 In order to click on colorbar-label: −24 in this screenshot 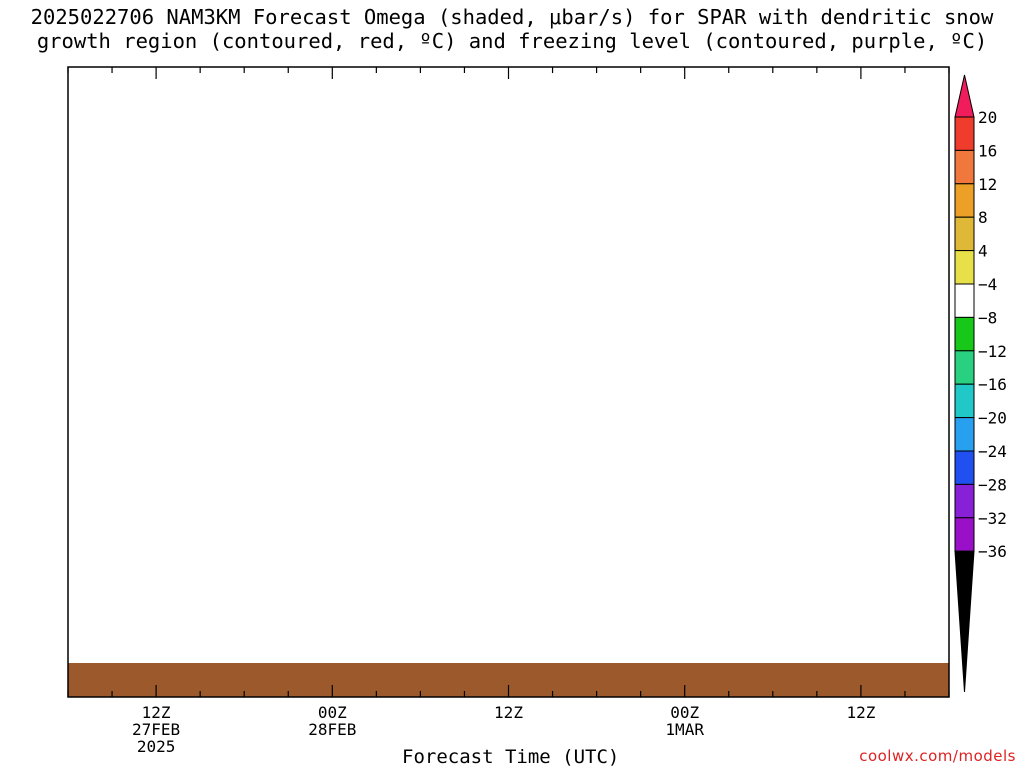, I will do `click(992, 451)`.